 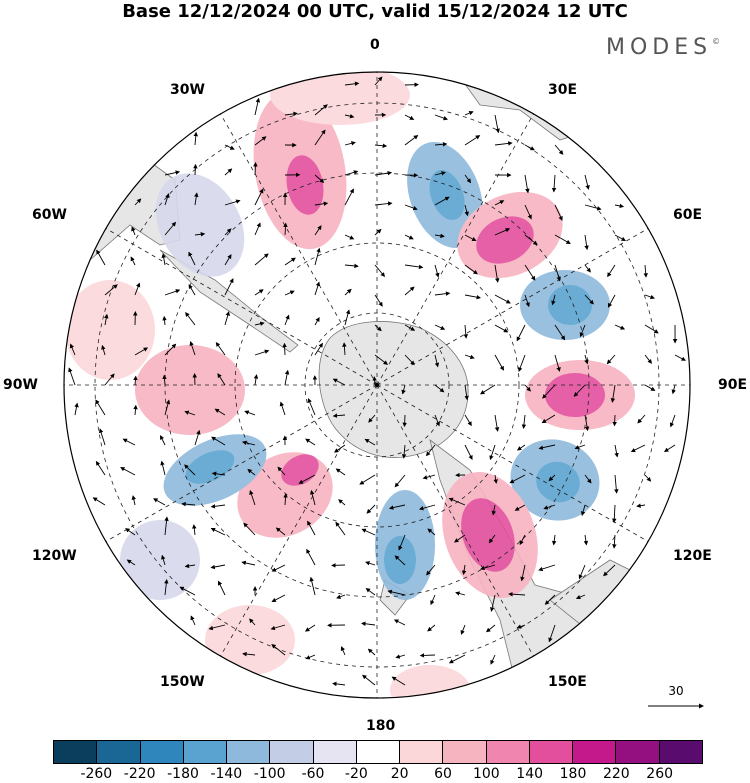 What do you see at coordinates (530, 774) in the screenshot?
I see `colorbar-tick-label: 140` at bounding box center [530, 774].